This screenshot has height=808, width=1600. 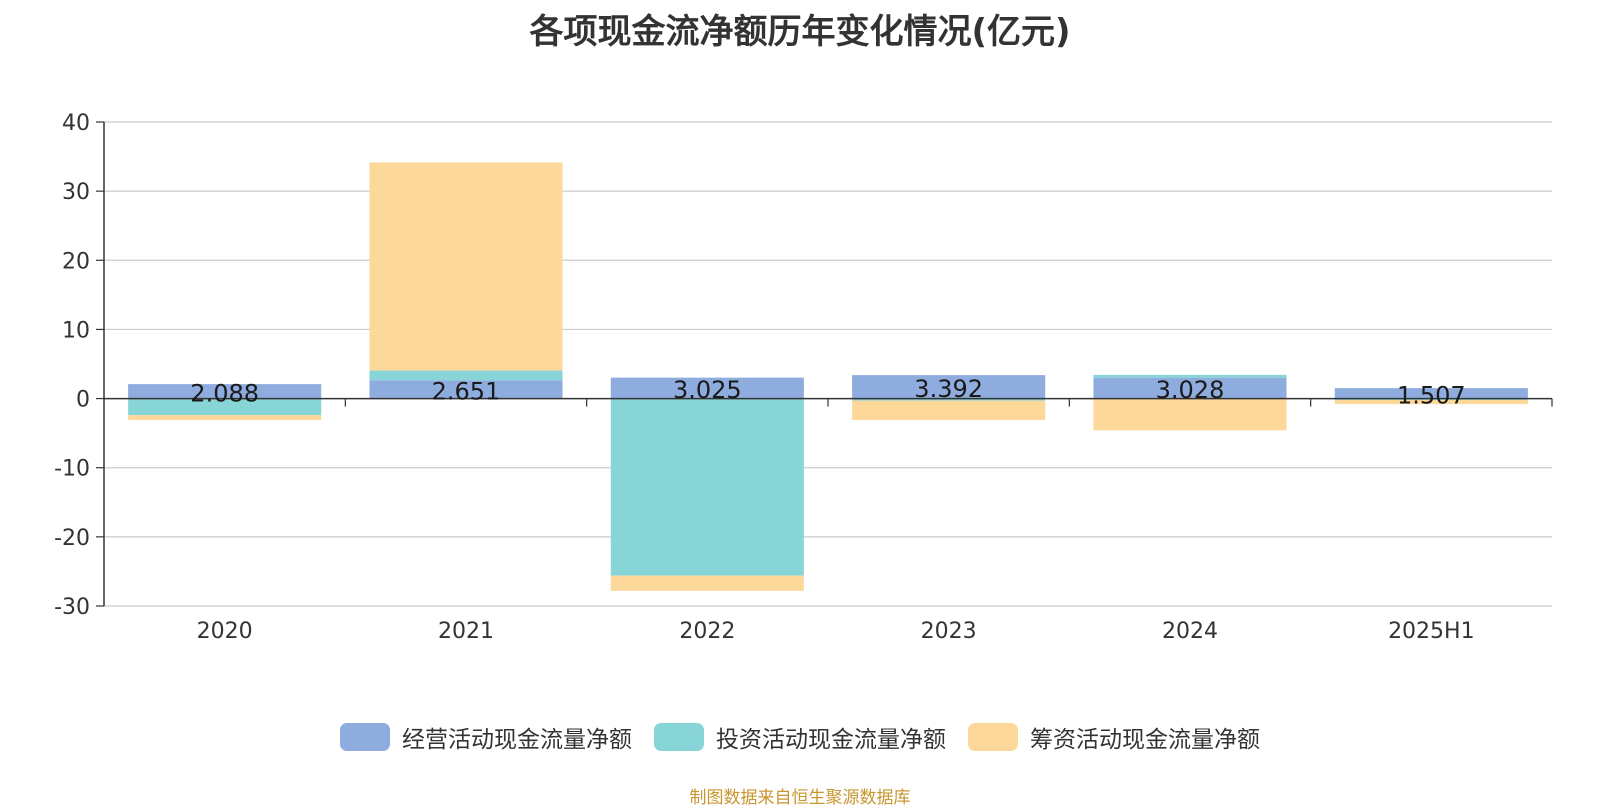 I want to click on data-label: 3.028, so click(x=1190, y=390).